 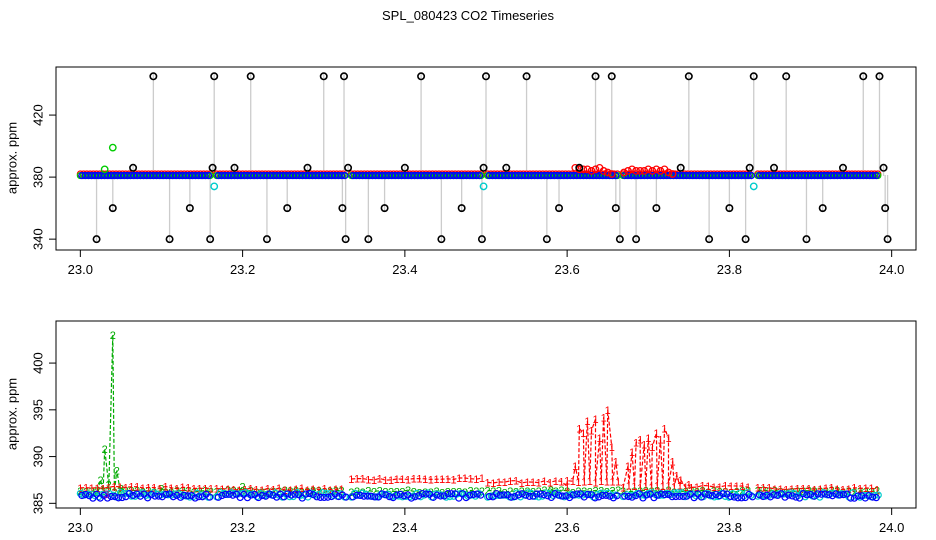 I want to click on series-2-line, so click(x=553, y=491).